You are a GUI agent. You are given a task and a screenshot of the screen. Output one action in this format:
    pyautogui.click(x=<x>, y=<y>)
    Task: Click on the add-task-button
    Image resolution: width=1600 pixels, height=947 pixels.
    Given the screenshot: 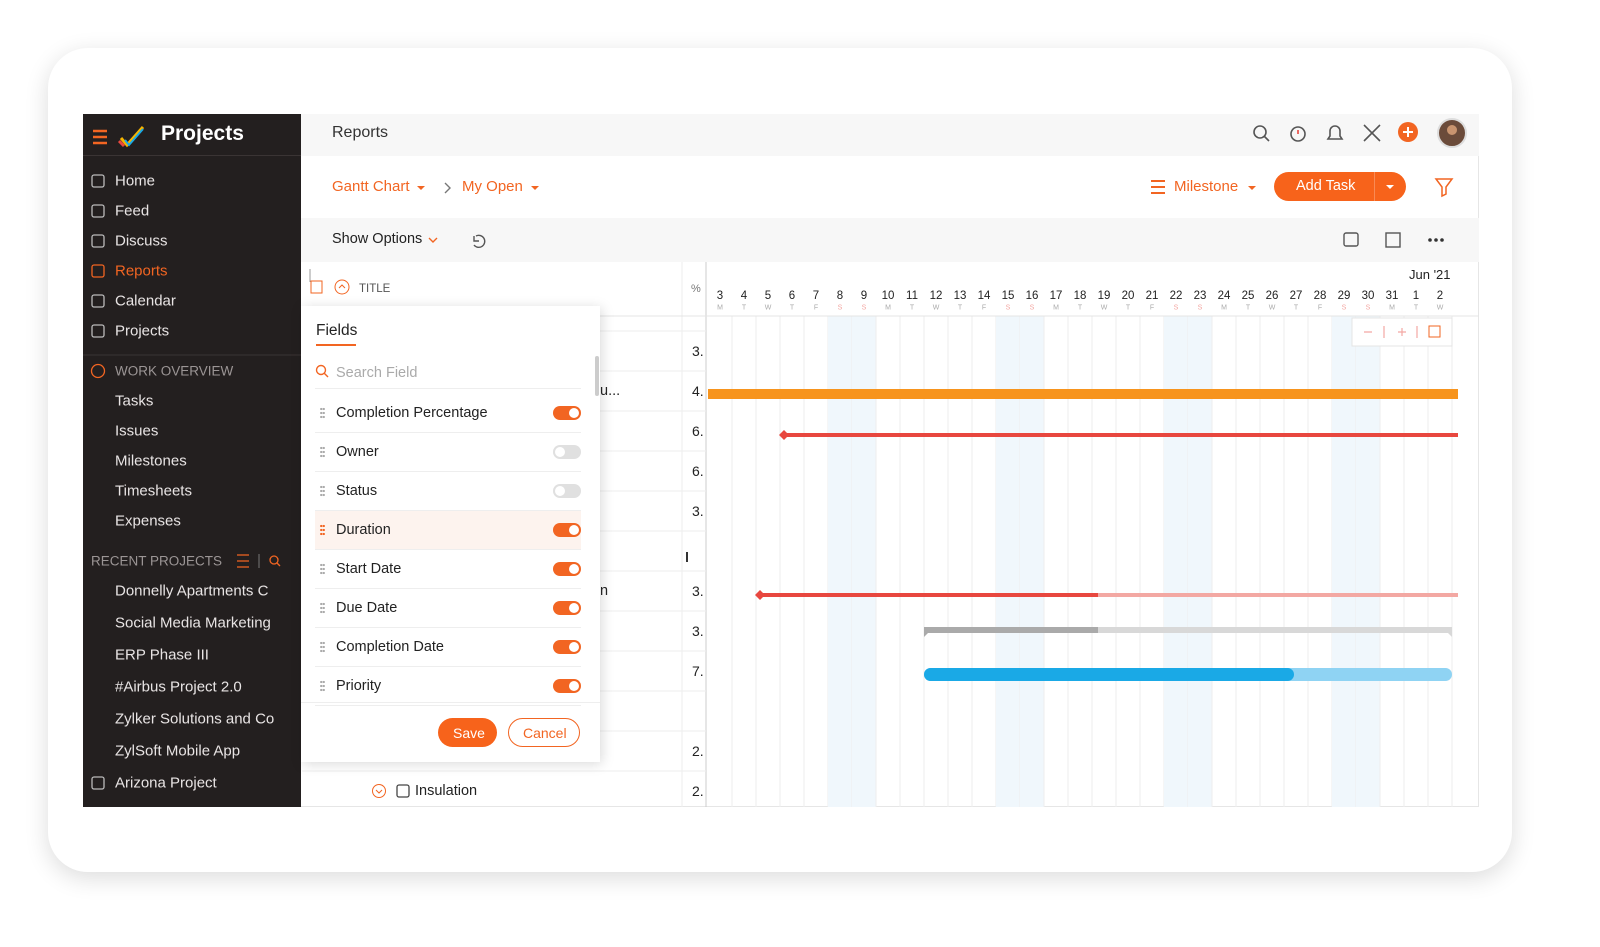 What is the action you would take?
    pyautogui.click(x=1340, y=186)
    